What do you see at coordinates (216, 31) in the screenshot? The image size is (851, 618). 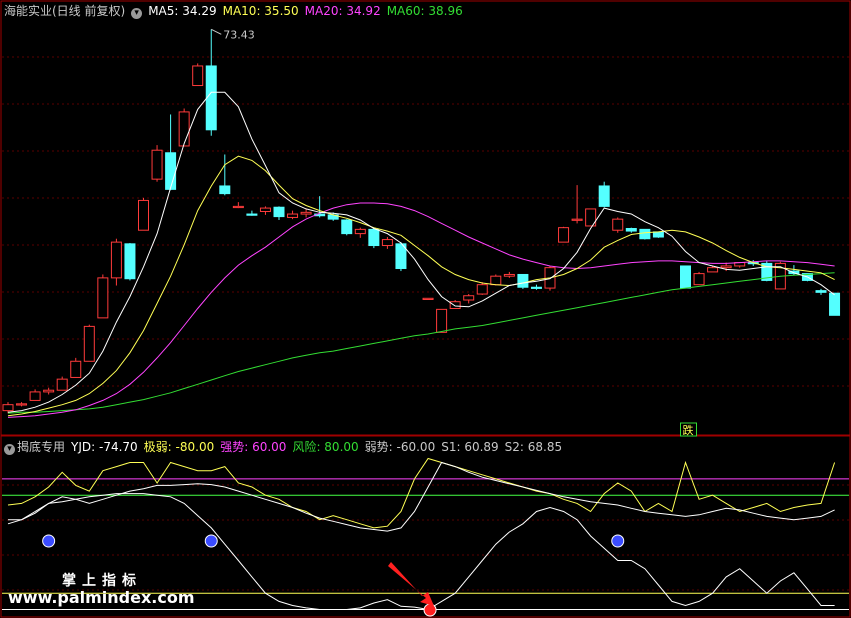 I see `peak-pointer` at bounding box center [216, 31].